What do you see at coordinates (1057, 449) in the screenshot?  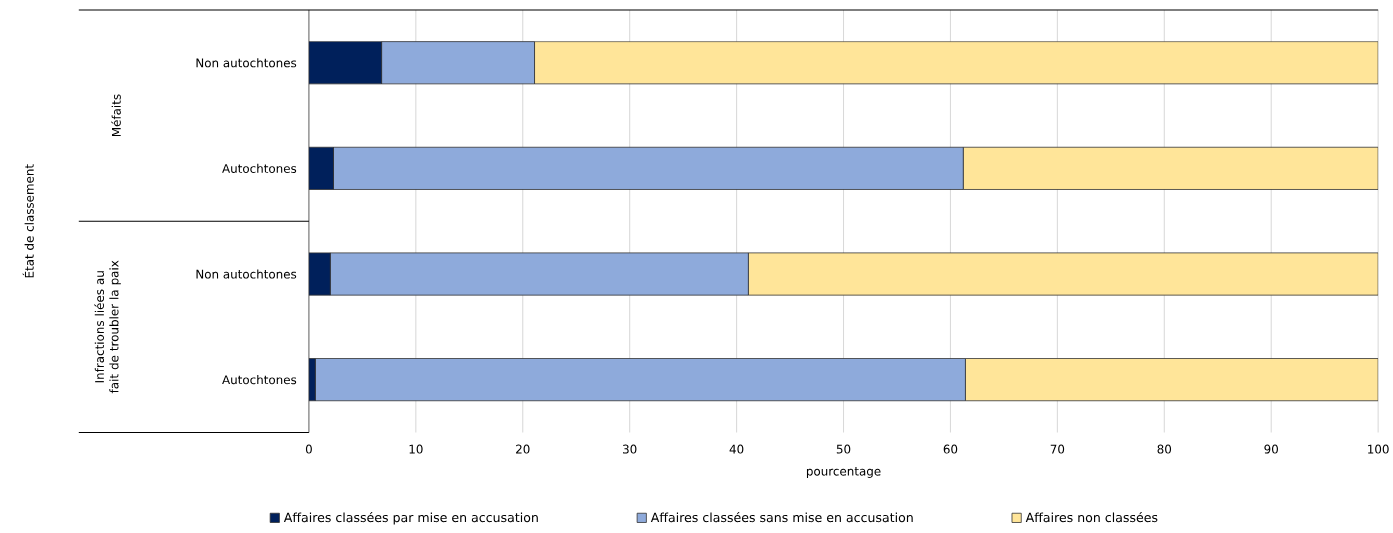 I see `x-tick-label: 70` at bounding box center [1057, 449].